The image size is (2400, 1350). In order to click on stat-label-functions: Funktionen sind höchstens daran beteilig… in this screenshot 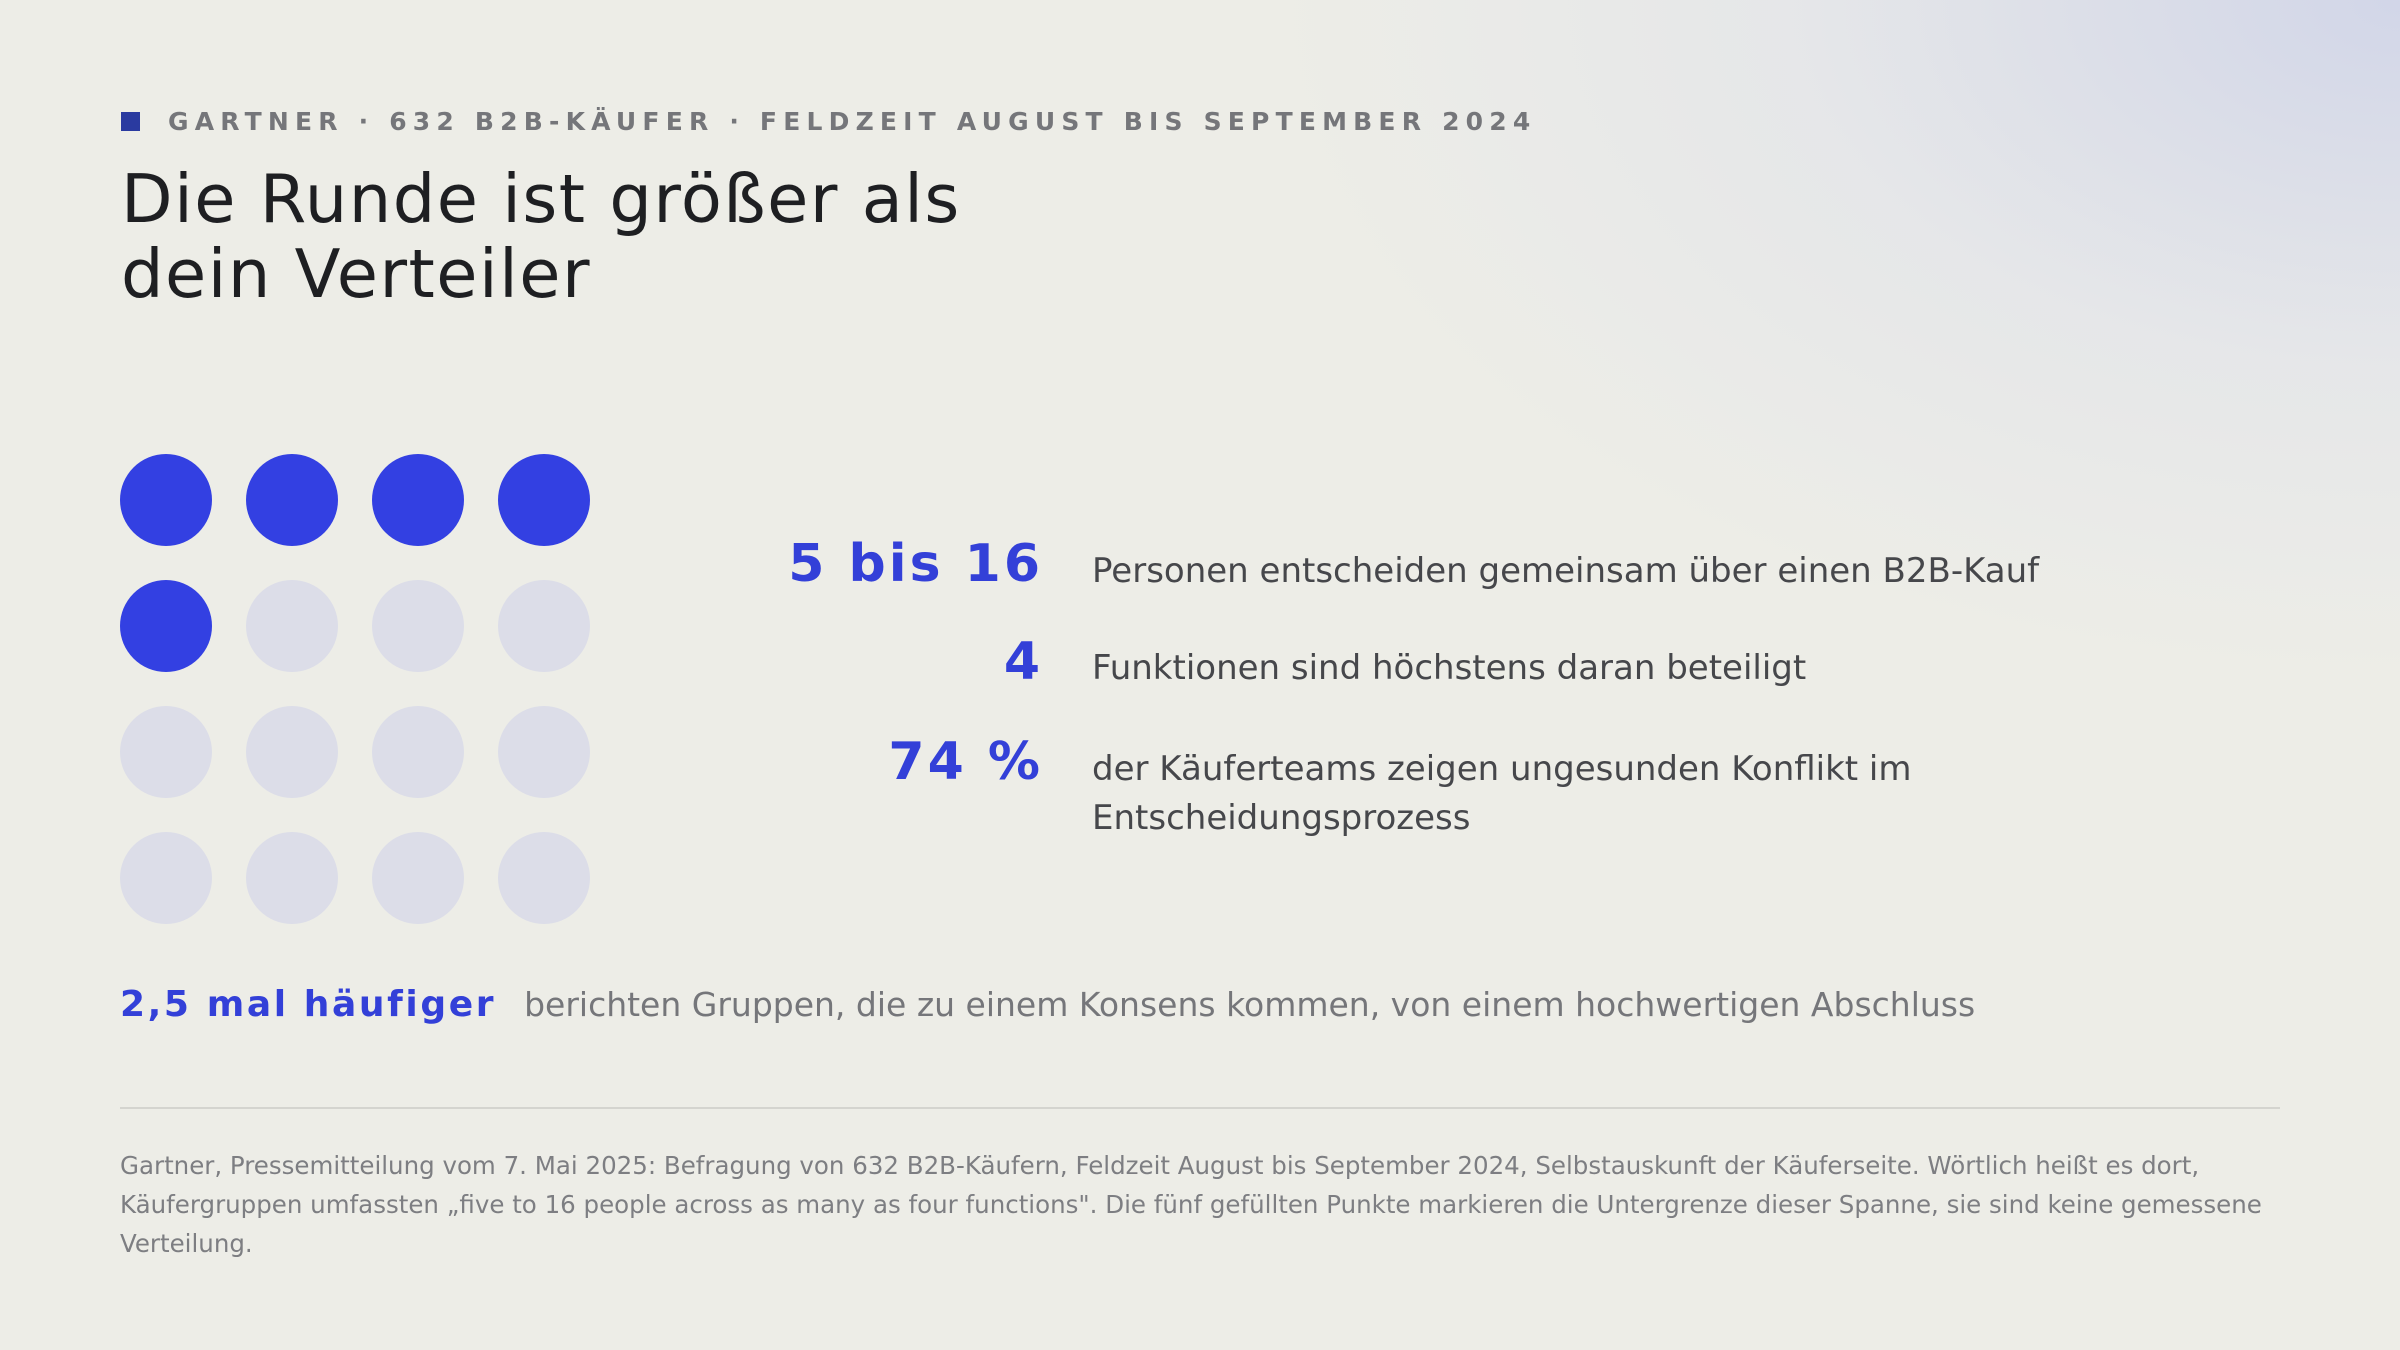, I will do `click(1449, 668)`.